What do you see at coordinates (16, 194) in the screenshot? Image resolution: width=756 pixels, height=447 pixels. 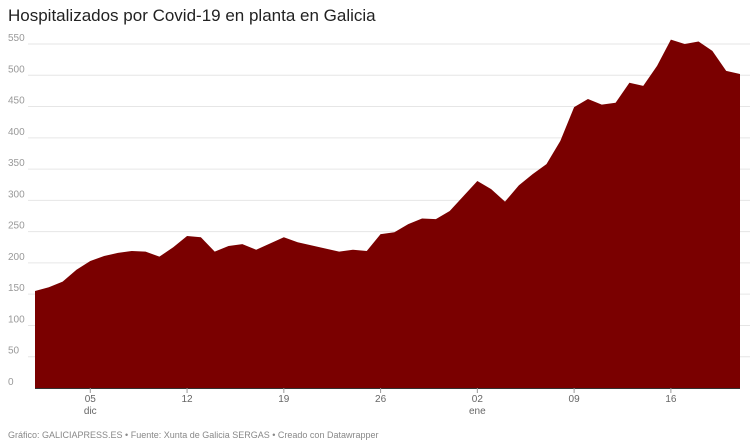 I see `y-tick-label-300: 300` at bounding box center [16, 194].